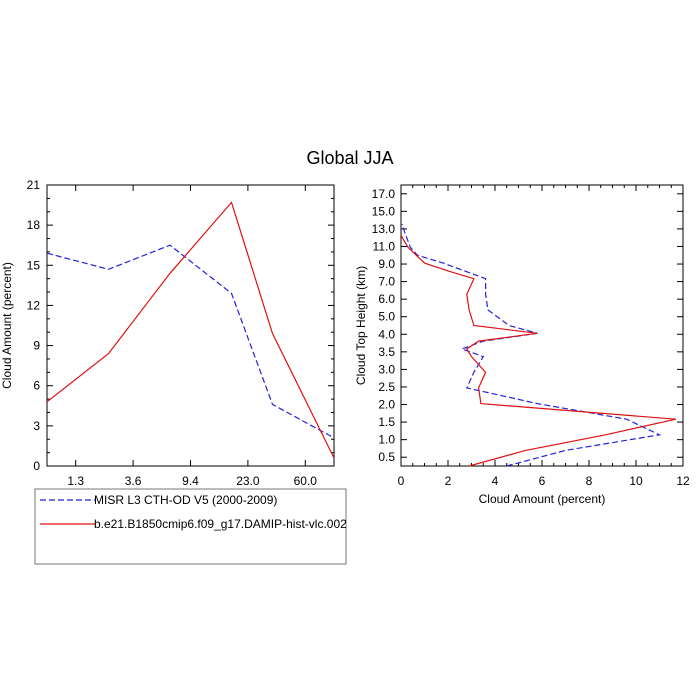 Image resolution: width=700 pixels, height=700 pixels. I want to click on x-tick-label: 60.0, so click(306, 481).